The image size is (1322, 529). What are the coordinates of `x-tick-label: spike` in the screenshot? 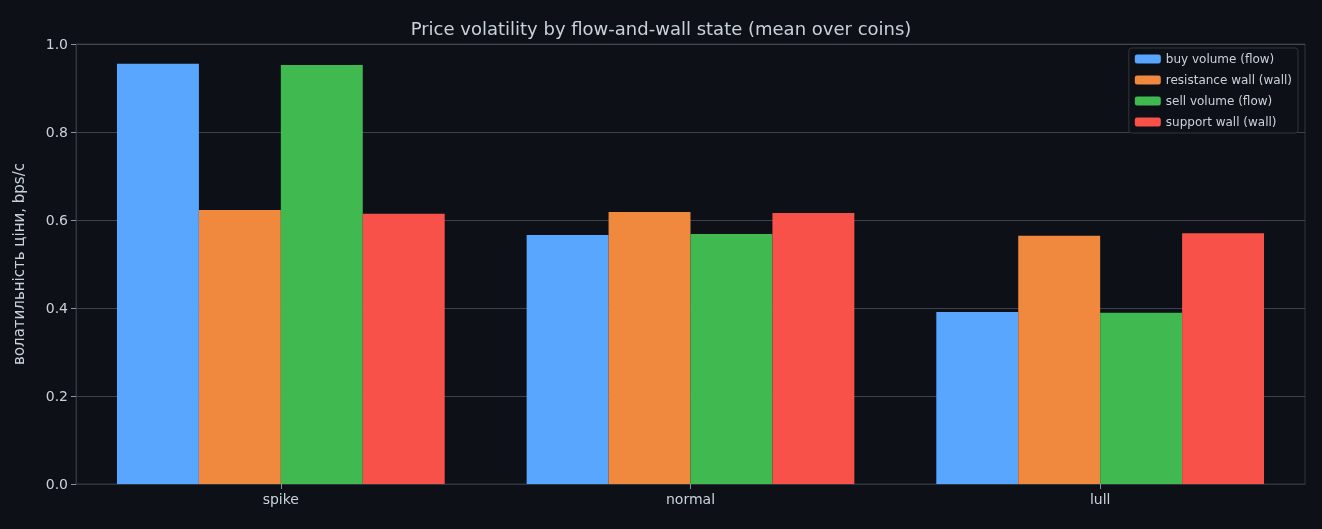 It's located at (280, 499).